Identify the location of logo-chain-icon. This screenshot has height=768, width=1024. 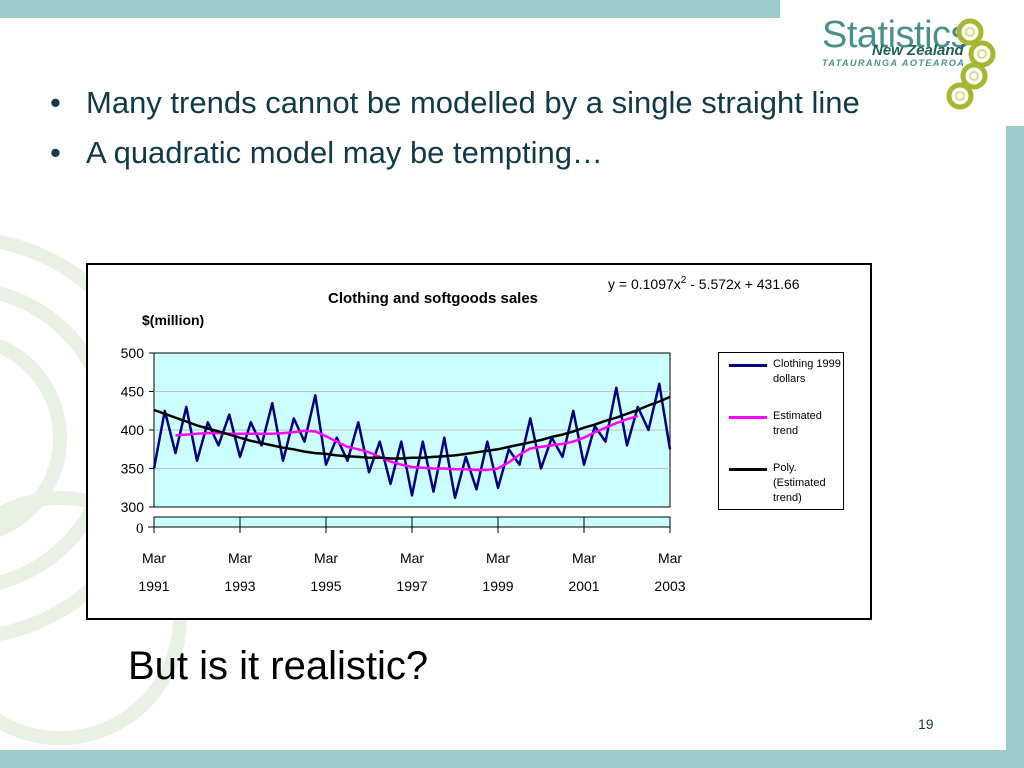
(971, 64).